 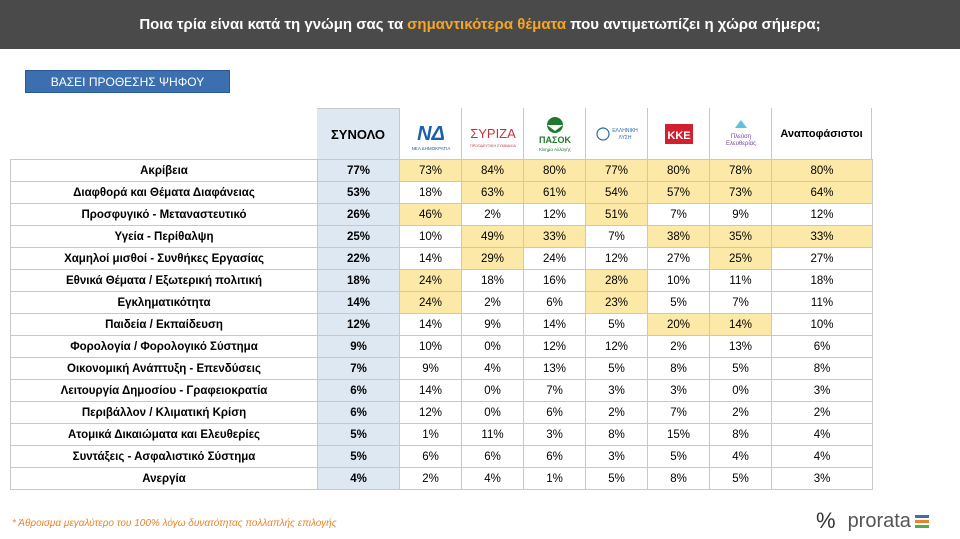 What do you see at coordinates (555, 149) in the screenshot?
I see `svg-text: Κίνημα Αλλαγής` at bounding box center [555, 149].